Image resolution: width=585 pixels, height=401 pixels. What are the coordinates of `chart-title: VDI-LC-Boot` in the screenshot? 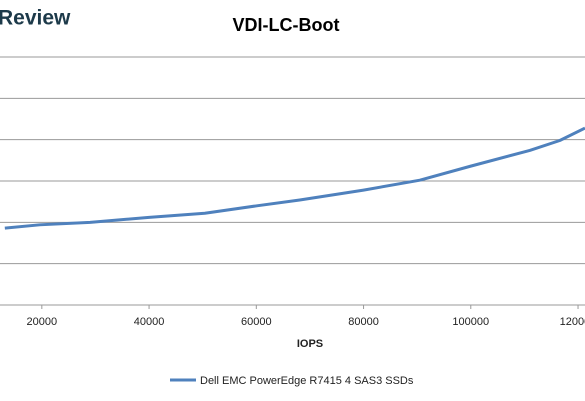 It's located at (286, 25).